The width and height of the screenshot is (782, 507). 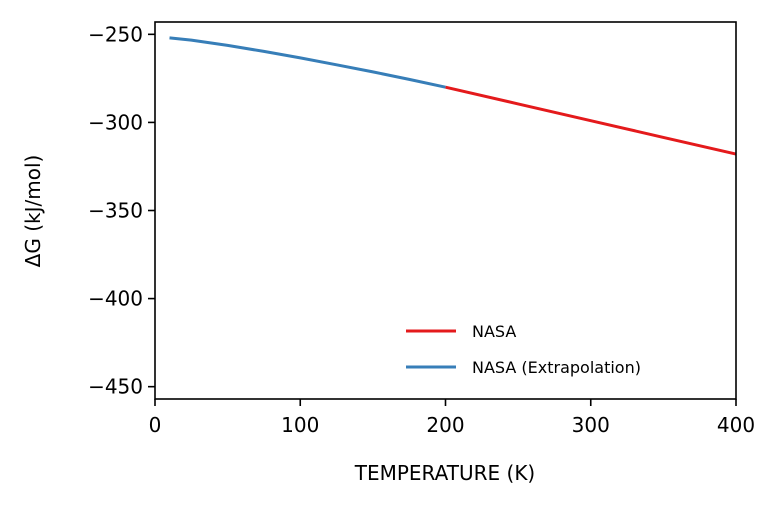 What do you see at coordinates (115, 299) in the screenshot?
I see `y-tick-label: −400` at bounding box center [115, 299].